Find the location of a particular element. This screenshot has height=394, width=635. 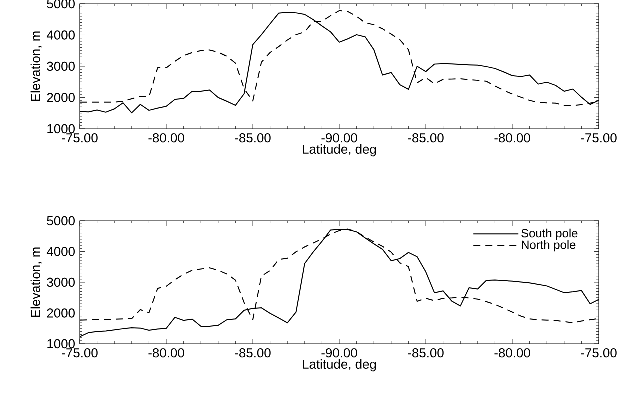

y-tick-label: 5000 is located at coordinates (61, 221).